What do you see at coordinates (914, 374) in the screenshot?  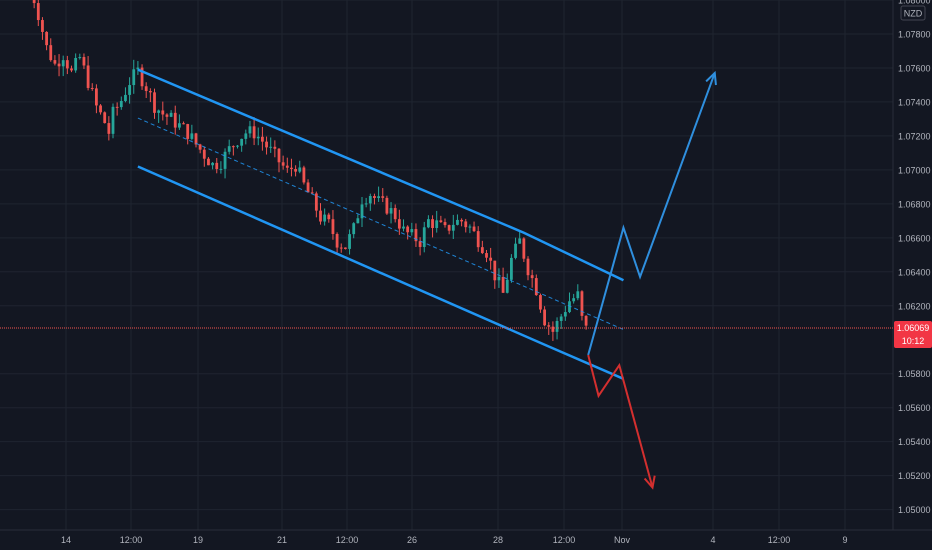 I see `price-tick-label: 1.05800` at bounding box center [914, 374].